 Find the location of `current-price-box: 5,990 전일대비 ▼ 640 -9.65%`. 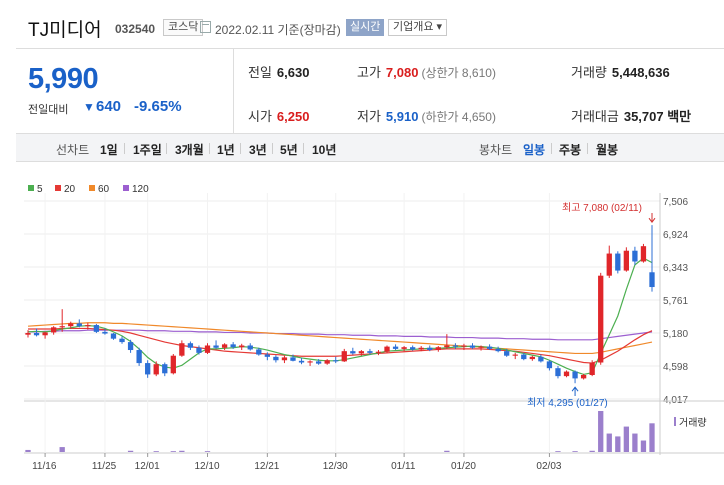

current-price-box: 5,990 전일대비 ▼ 640 -9.65% is located at coordinates (125, 91).